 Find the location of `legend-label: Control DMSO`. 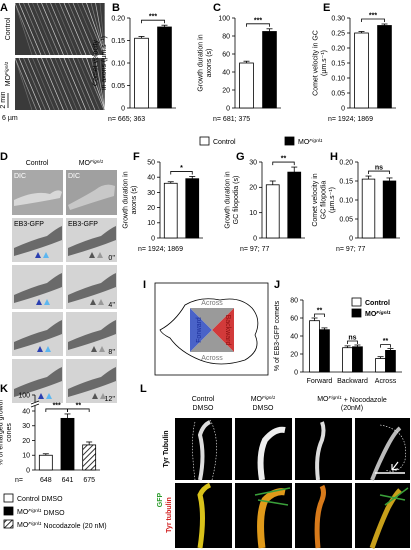

legend-label: Control DMSO is located at coordinates (40, 499).